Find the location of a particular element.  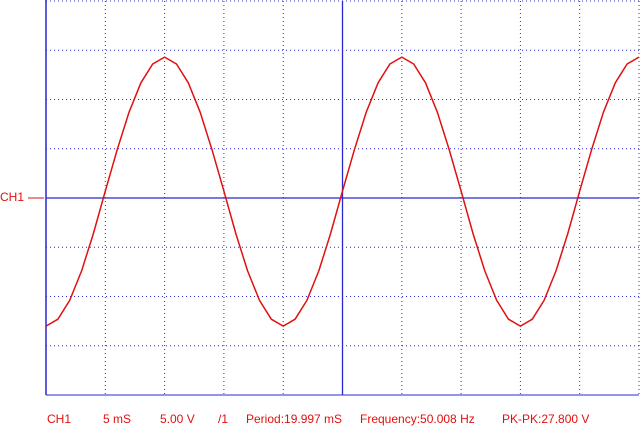

status-text: /1 is located at coordinates (223, 419).